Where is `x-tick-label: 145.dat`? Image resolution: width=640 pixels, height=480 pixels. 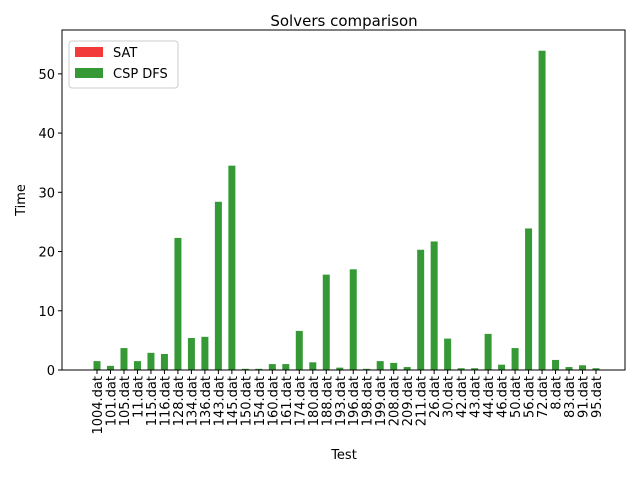 x-tick-label: 145.dat is located at coordinates (233, 401).